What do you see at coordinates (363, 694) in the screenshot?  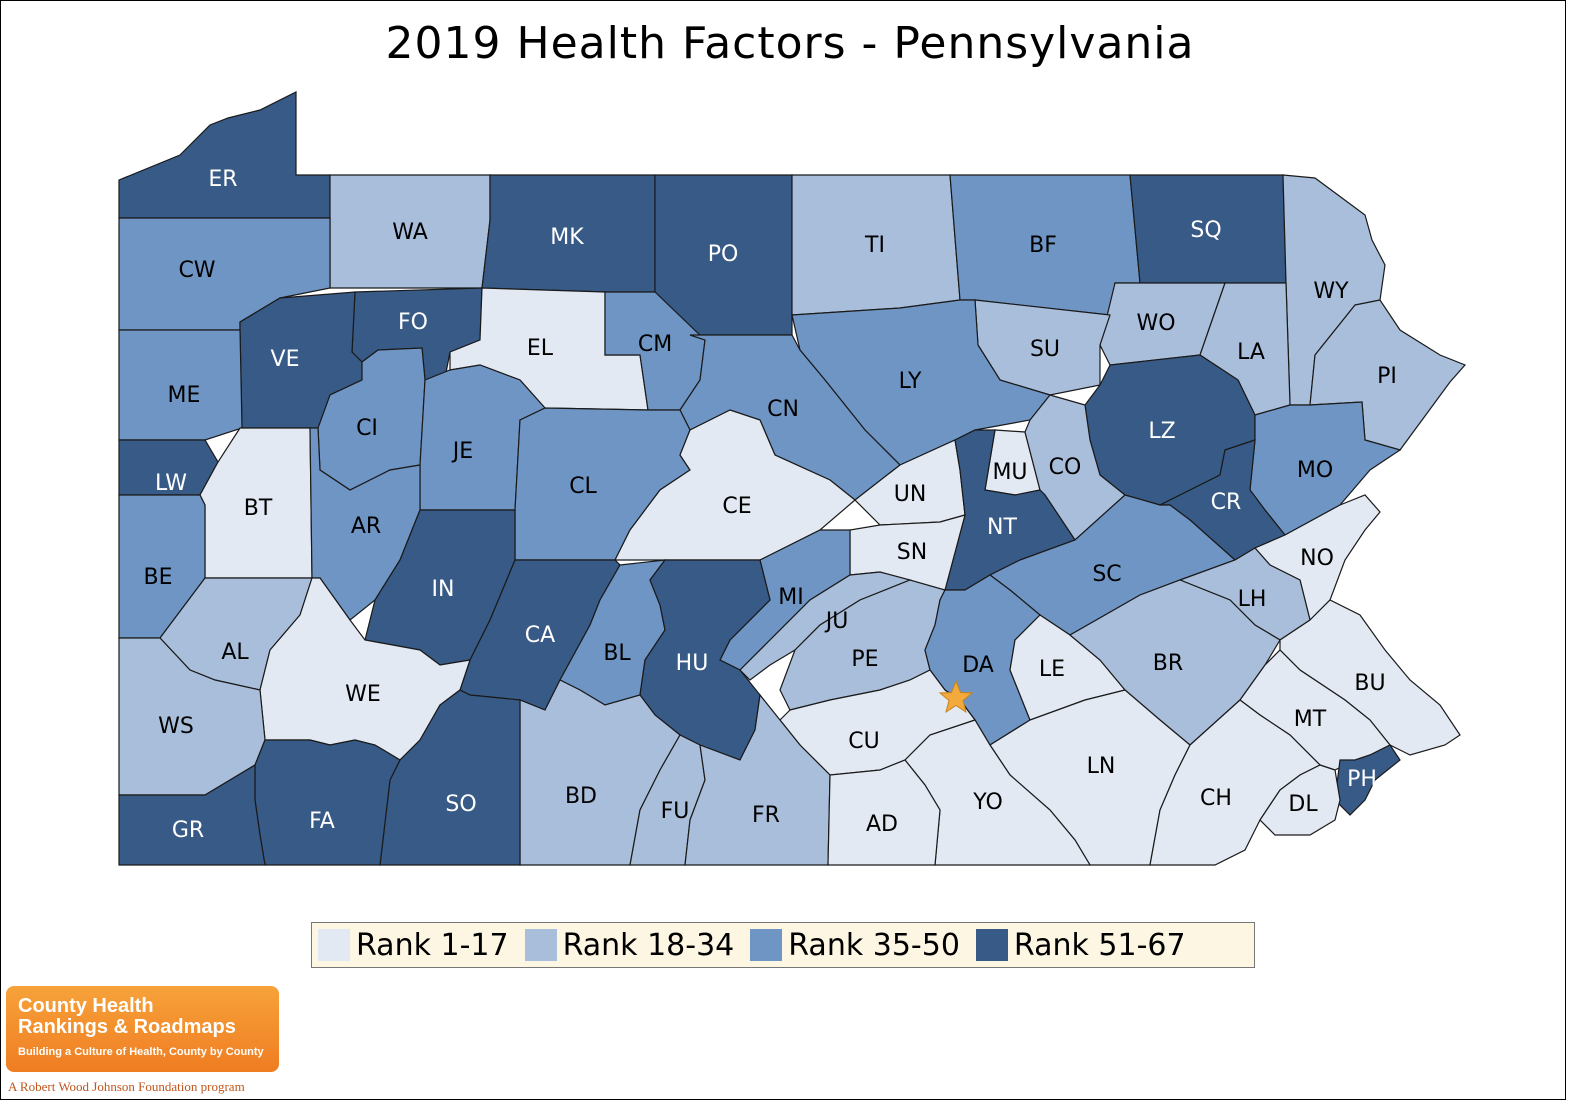 I see `county-label-we: WE` at bounding box center [363, 694].